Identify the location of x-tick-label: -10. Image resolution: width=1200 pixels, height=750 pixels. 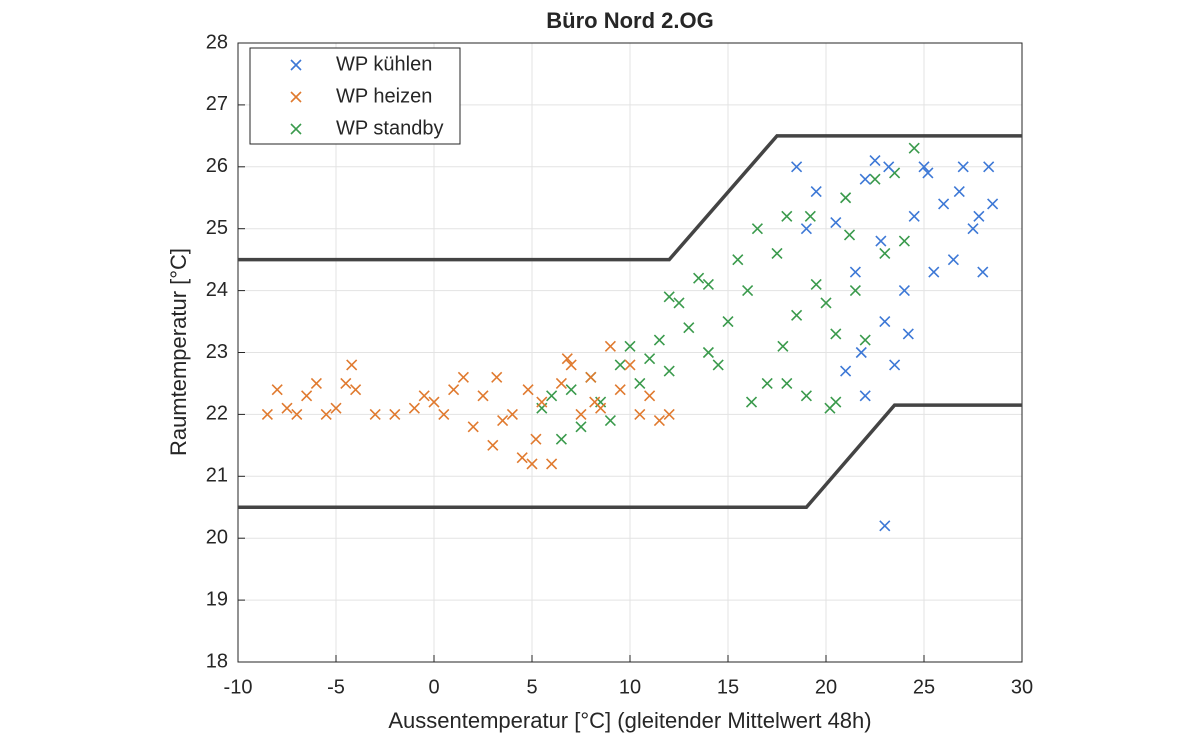
(238, 687).